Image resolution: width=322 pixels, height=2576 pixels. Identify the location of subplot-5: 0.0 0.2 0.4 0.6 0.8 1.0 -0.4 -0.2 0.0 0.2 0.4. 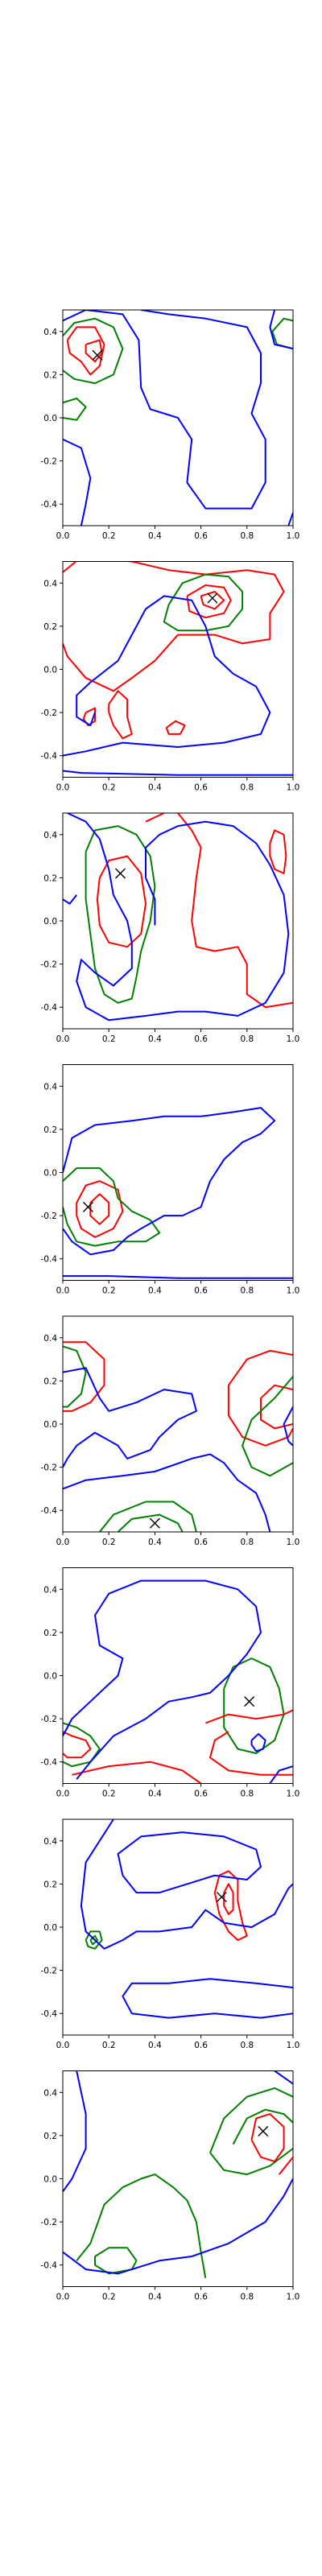
(170, 1431).